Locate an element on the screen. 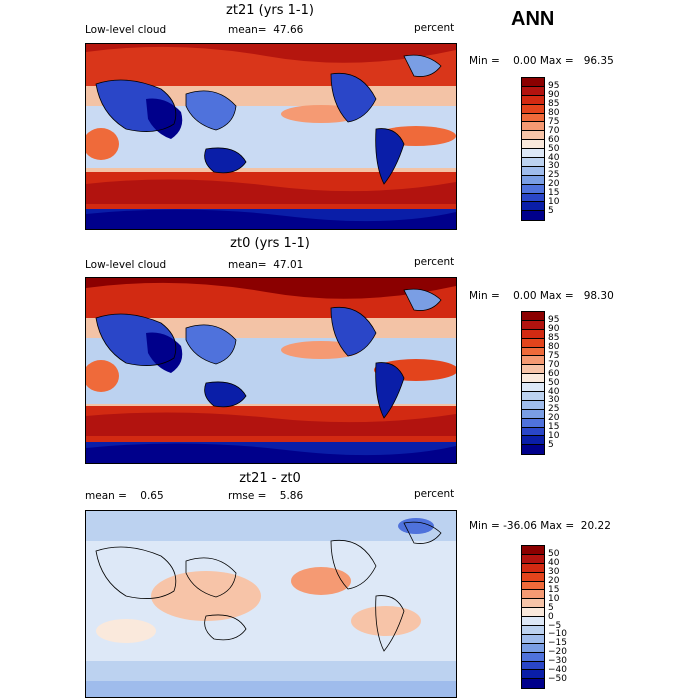  colorbar-tick-label: −40 is located at coordinates (557, 669).